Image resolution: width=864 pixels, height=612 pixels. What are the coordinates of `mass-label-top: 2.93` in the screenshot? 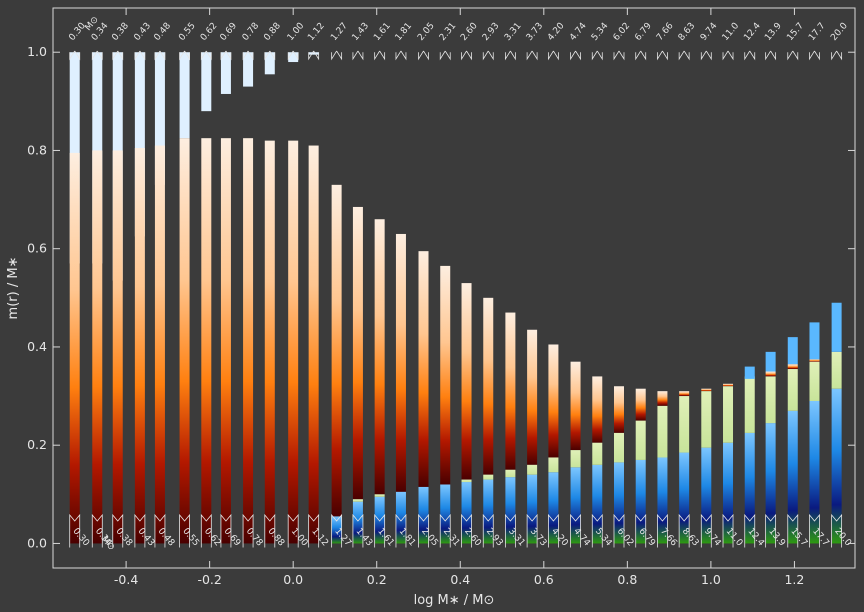 It's located at (491, 32).